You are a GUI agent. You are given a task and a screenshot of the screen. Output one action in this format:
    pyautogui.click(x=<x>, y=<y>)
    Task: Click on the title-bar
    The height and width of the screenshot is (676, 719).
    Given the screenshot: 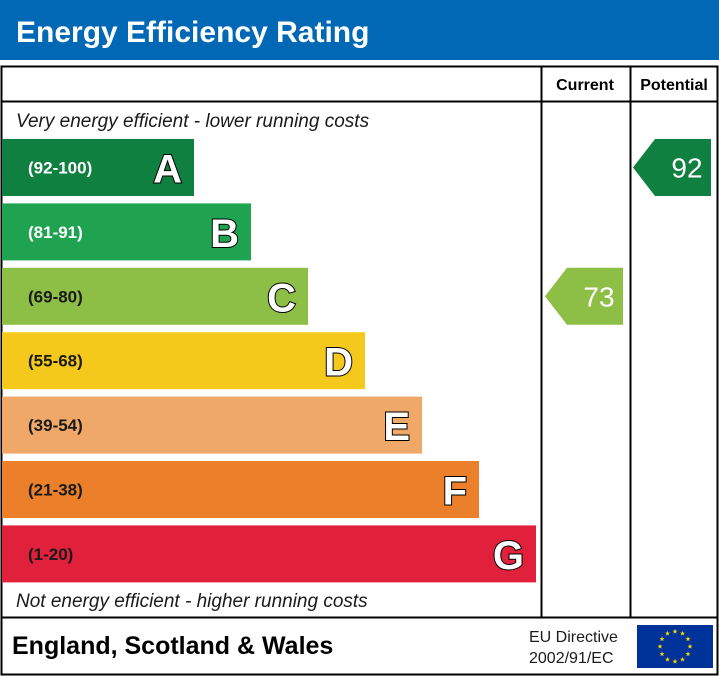 What is the action you would take?
    pyautogui.click(x=359, y=30)
    